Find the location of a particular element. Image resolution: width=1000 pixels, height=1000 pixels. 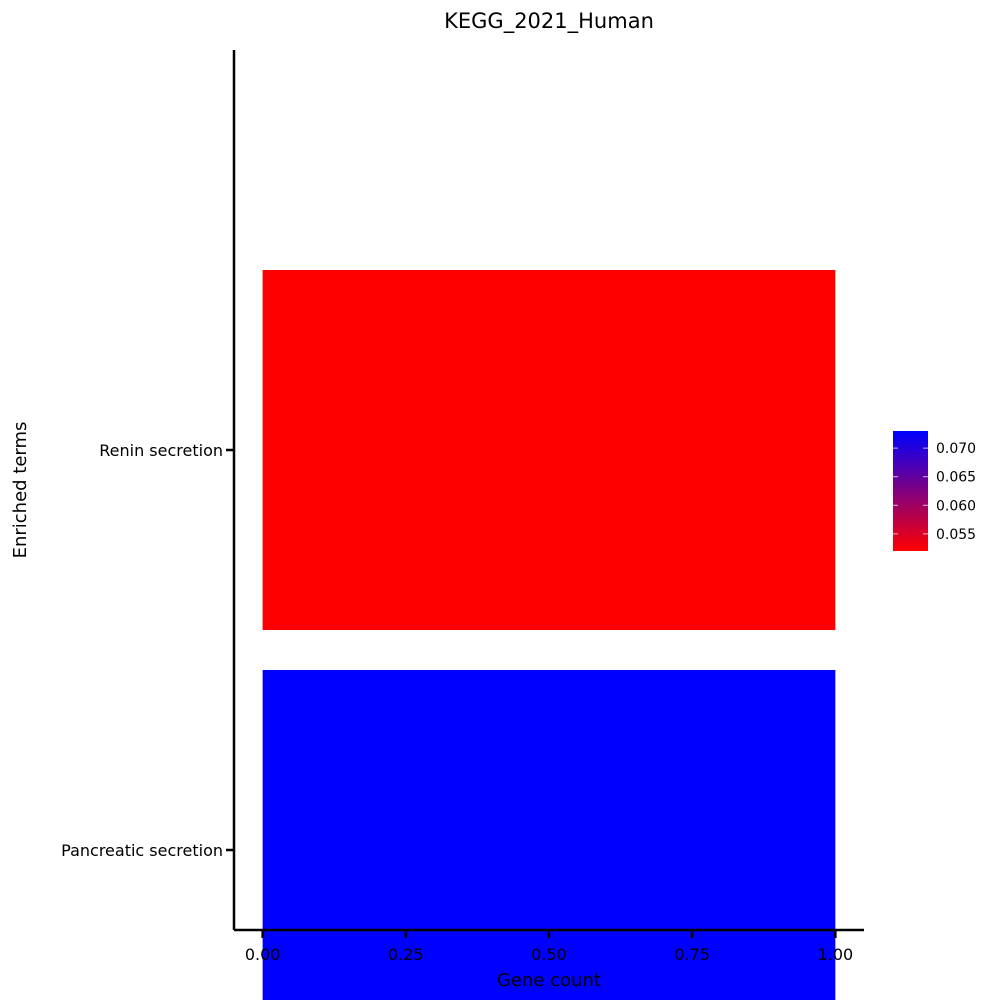

x-tick-label: 0.00 is located at coordinates (263, 954).